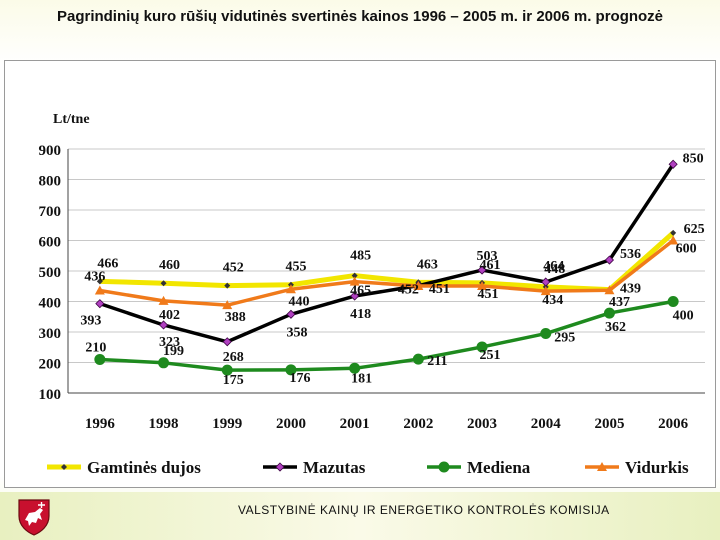 The width and height of the screenshot is (720, 540). Describe the element at coordinates (50, 243) in the screenshot. I see `y-tick-label: 600` at that location.